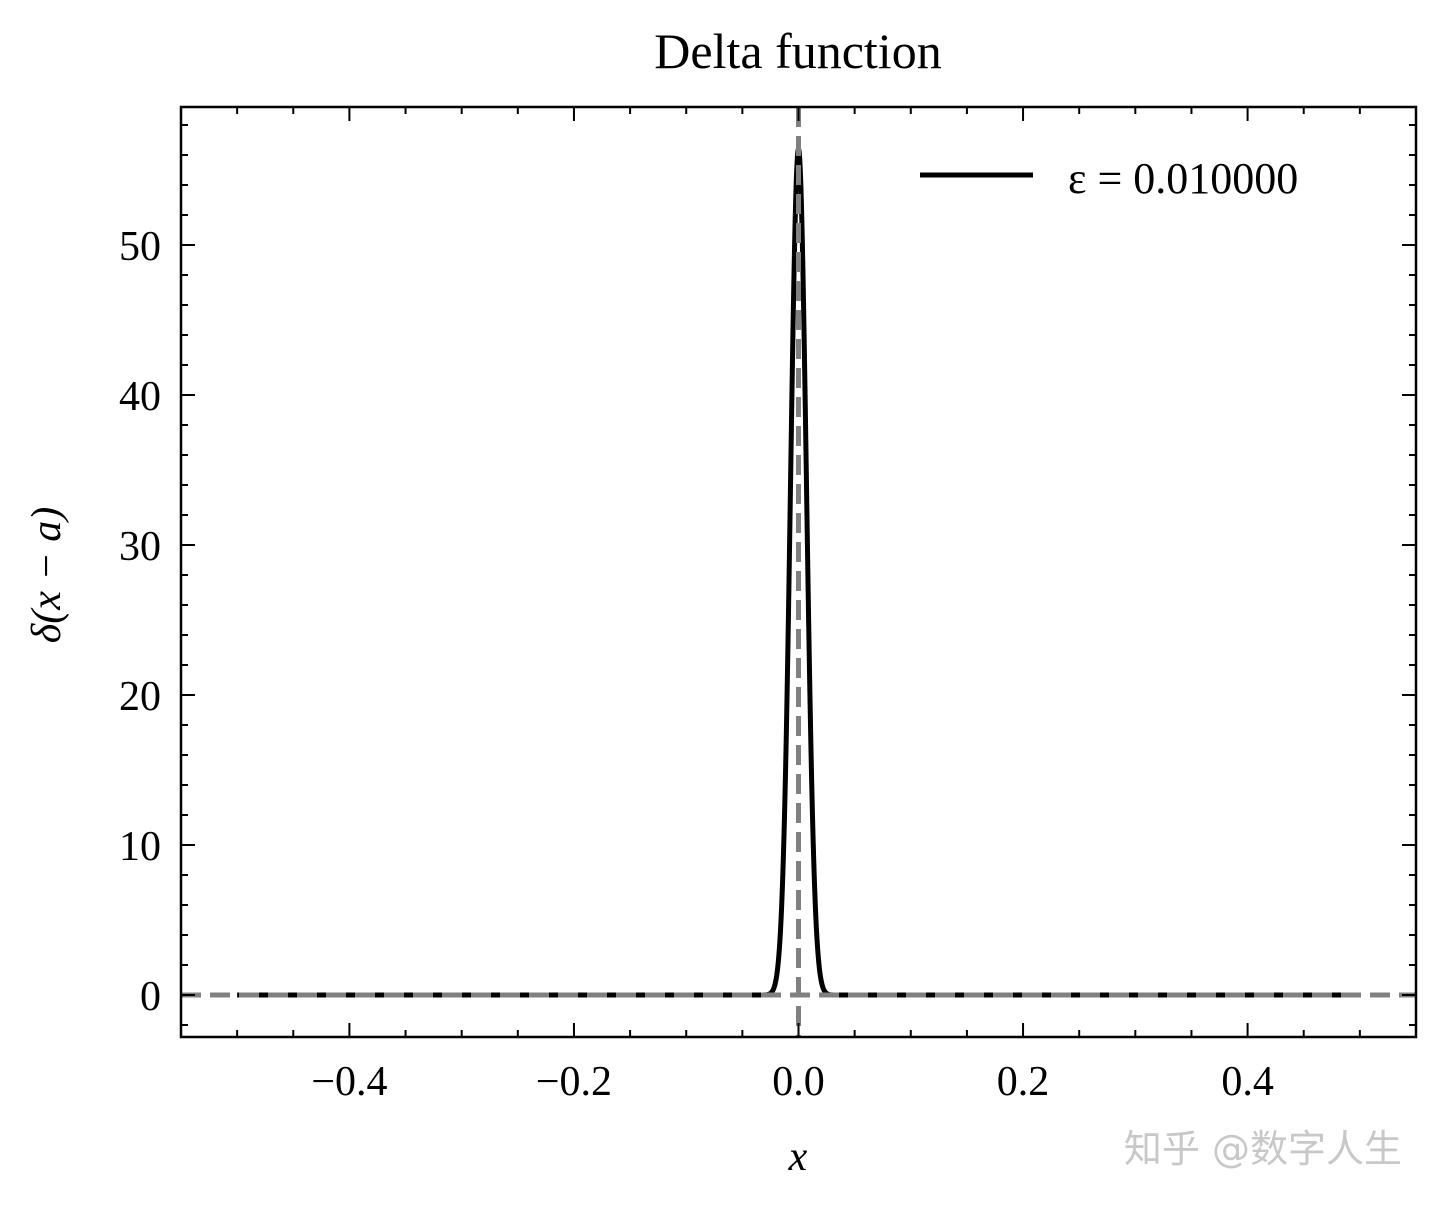 The height and width of the screenshot is (1207, 1440). I want to click on x-tick-label: 0.0, so click(798, 1082).